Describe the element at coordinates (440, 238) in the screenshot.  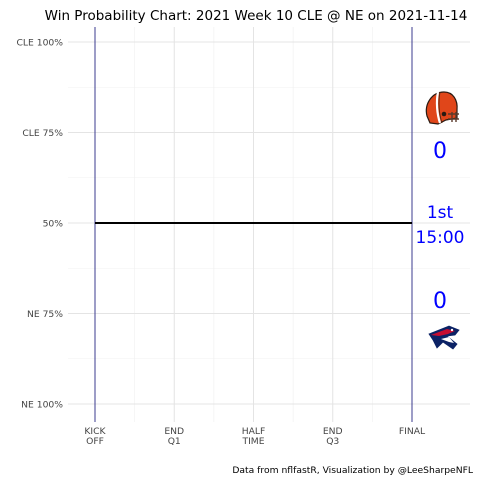
I see `game-clock: 15:00` at that location.